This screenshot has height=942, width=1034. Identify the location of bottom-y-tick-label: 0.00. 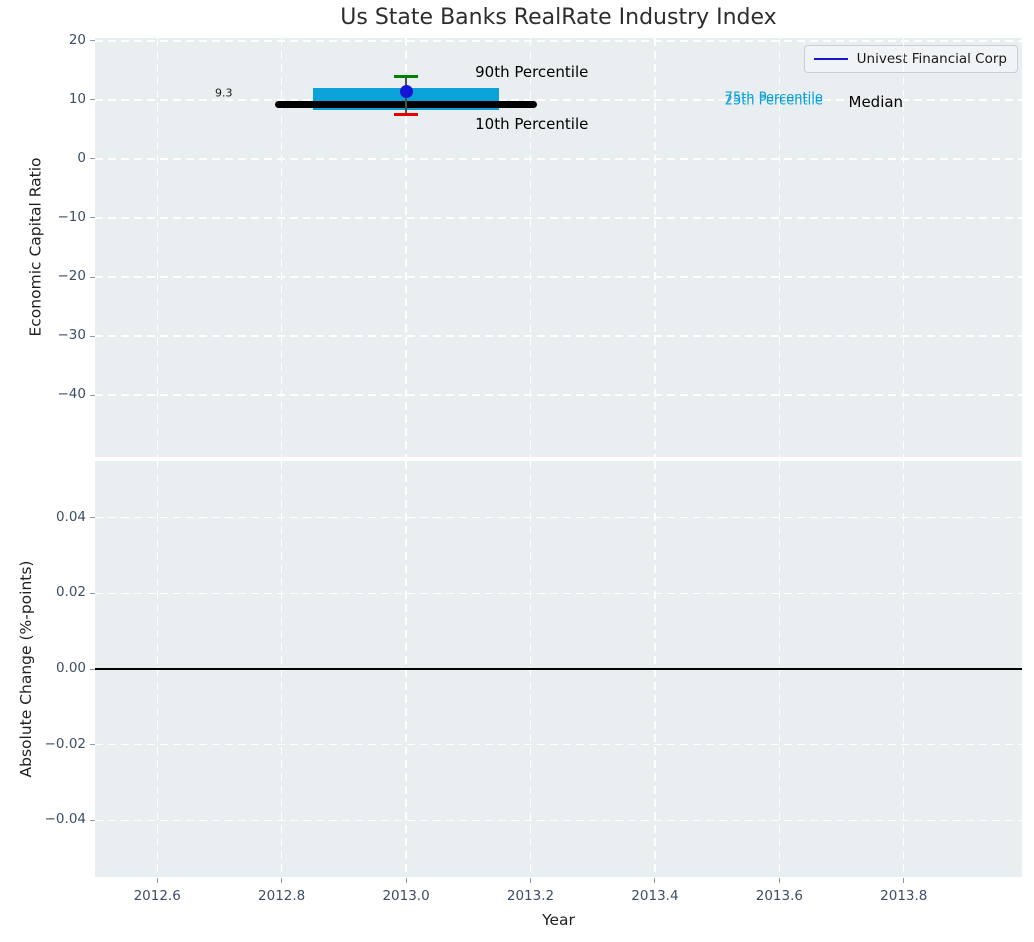
(70, 668).